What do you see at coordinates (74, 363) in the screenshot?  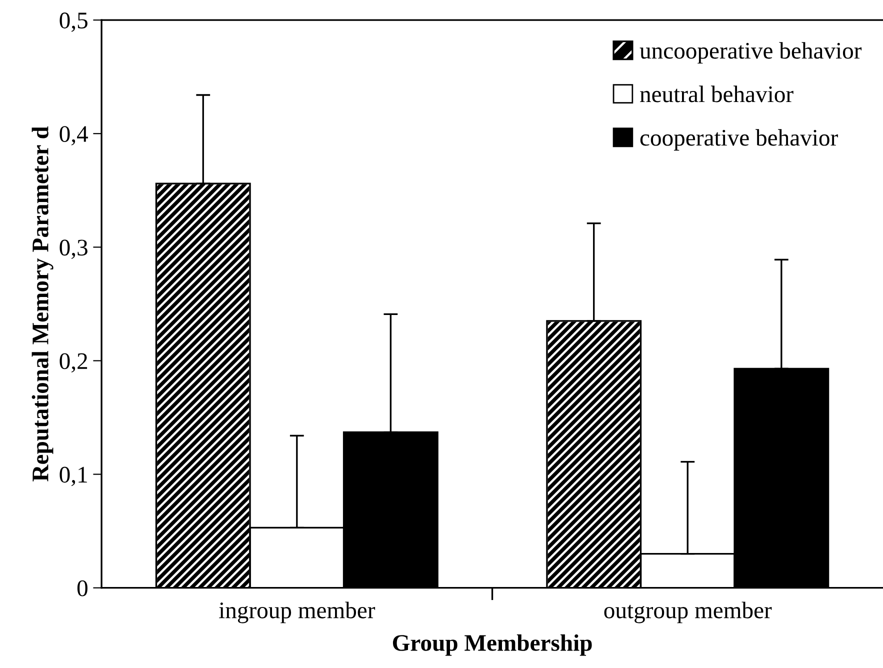 I see `y-tick-label: 0,2` at bounding box center [74, 363].